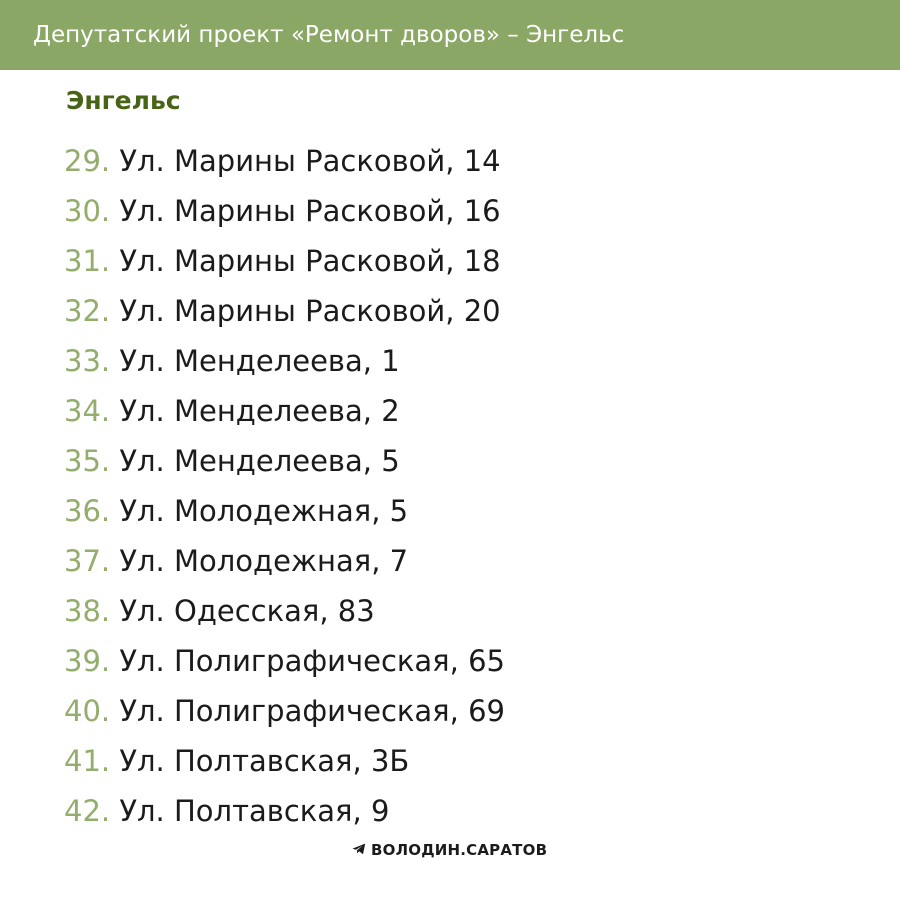  I want to click on item-number: 33., so click(87, 361).